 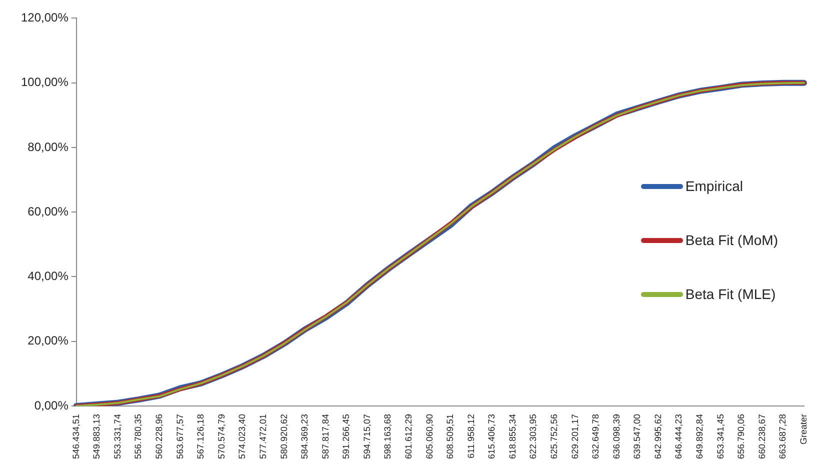 What do you see at coordinates (283, 437) in the screenshot?
I see `x-tick-label: 580.920,62` at bounding box center [283, 437].